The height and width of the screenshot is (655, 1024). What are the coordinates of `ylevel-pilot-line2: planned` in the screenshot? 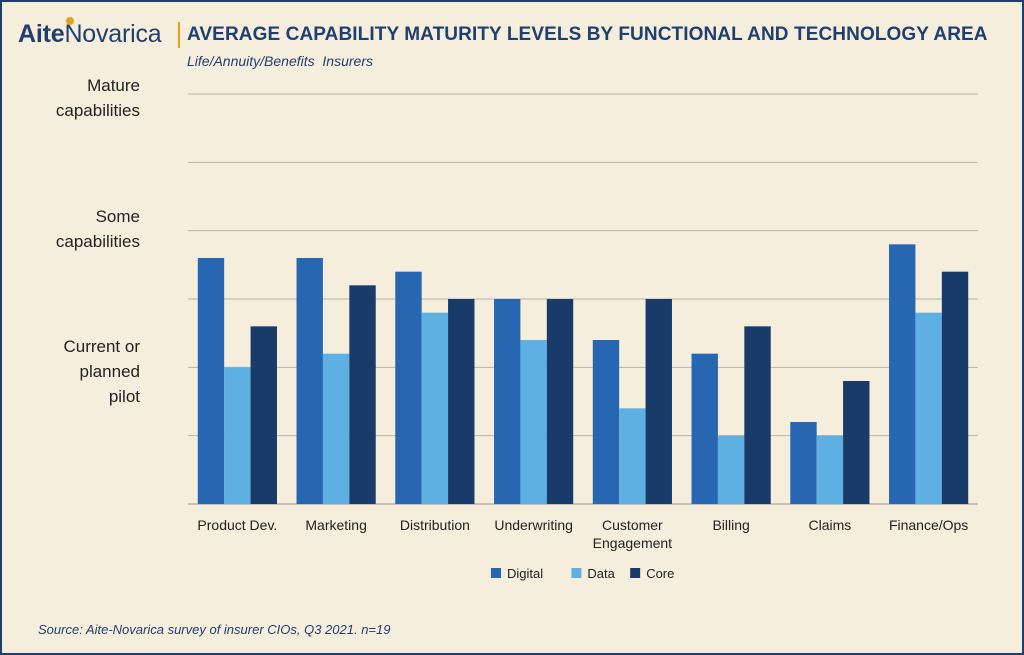 It's located at (109, 371).